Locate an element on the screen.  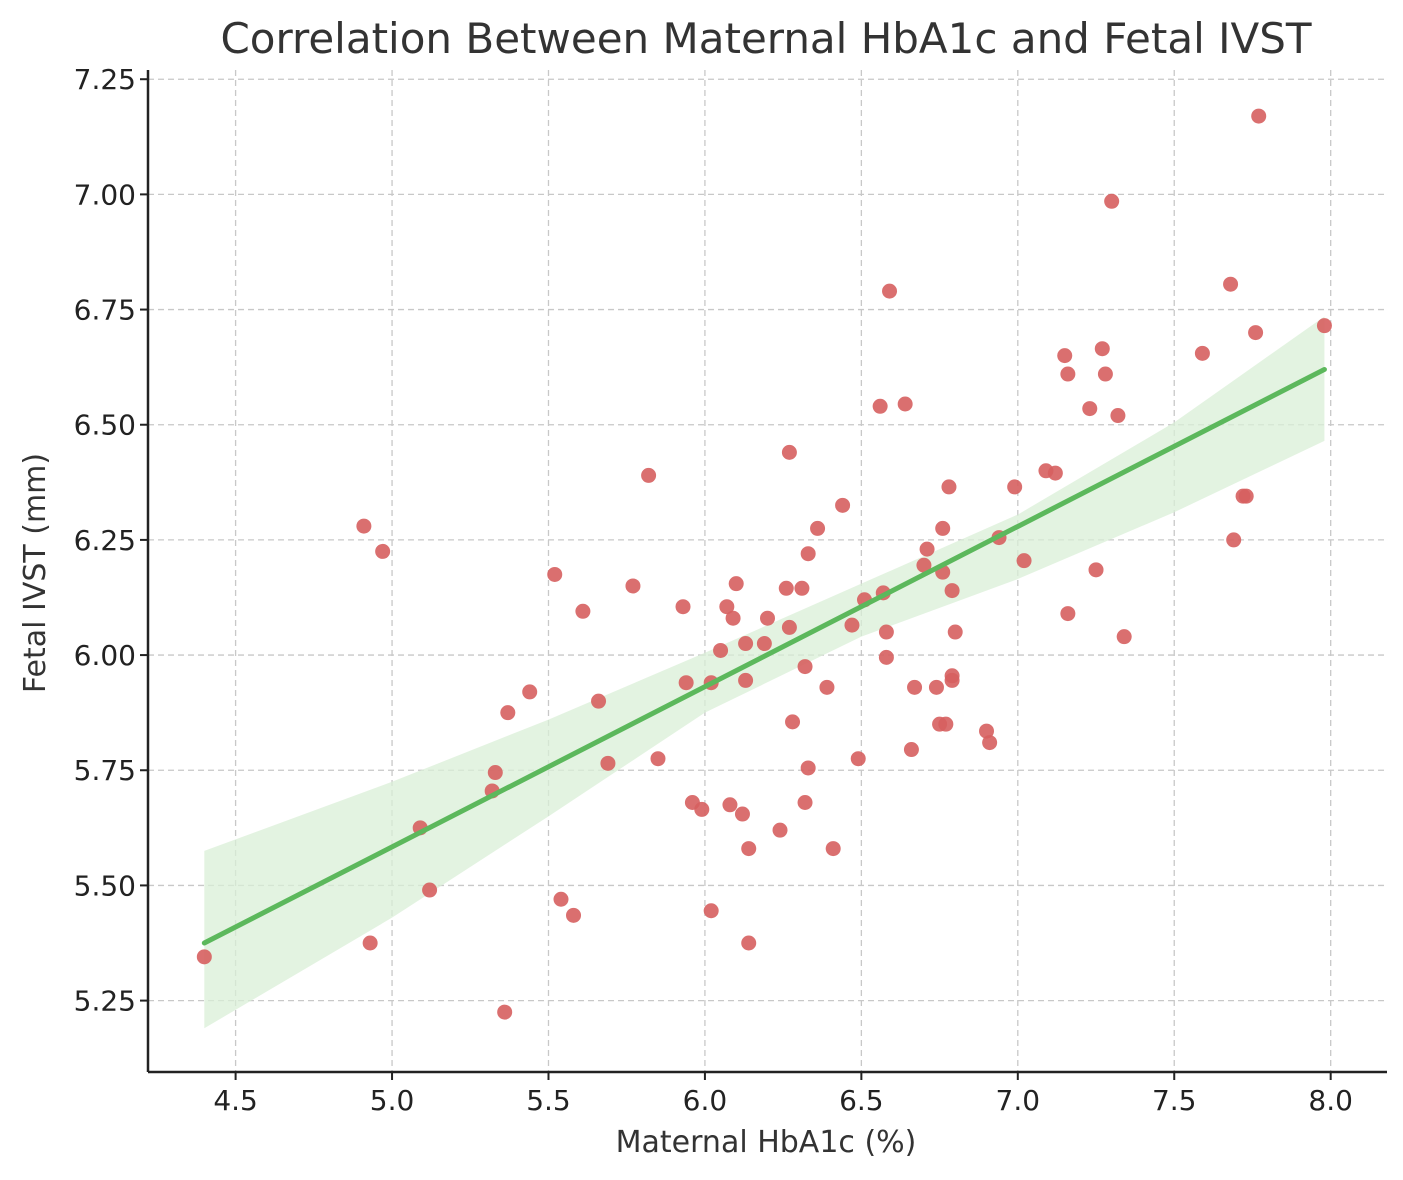
x-tick-label: 8.0 is located at coordinates (1330, 1100).